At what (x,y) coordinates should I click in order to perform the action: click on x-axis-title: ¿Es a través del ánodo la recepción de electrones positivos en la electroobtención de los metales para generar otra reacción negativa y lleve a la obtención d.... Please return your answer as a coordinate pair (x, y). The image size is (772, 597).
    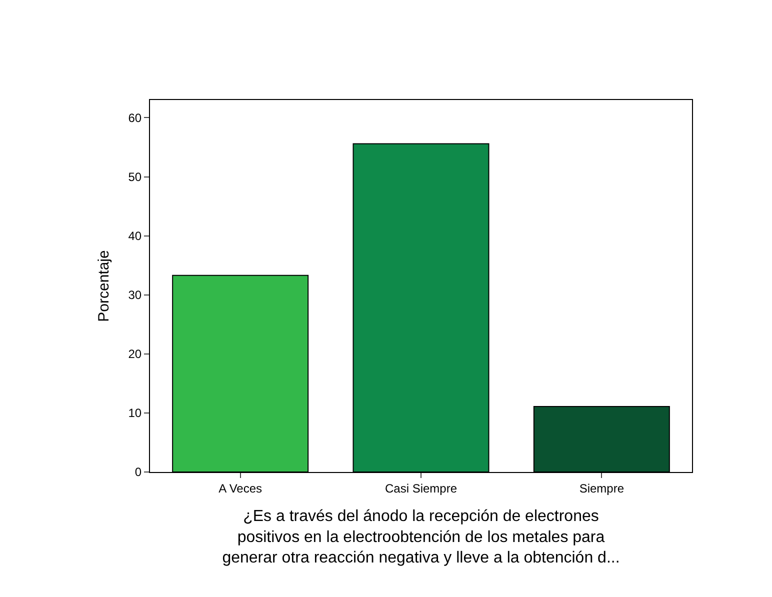
    Looking at the image, I should click on (421, 537).